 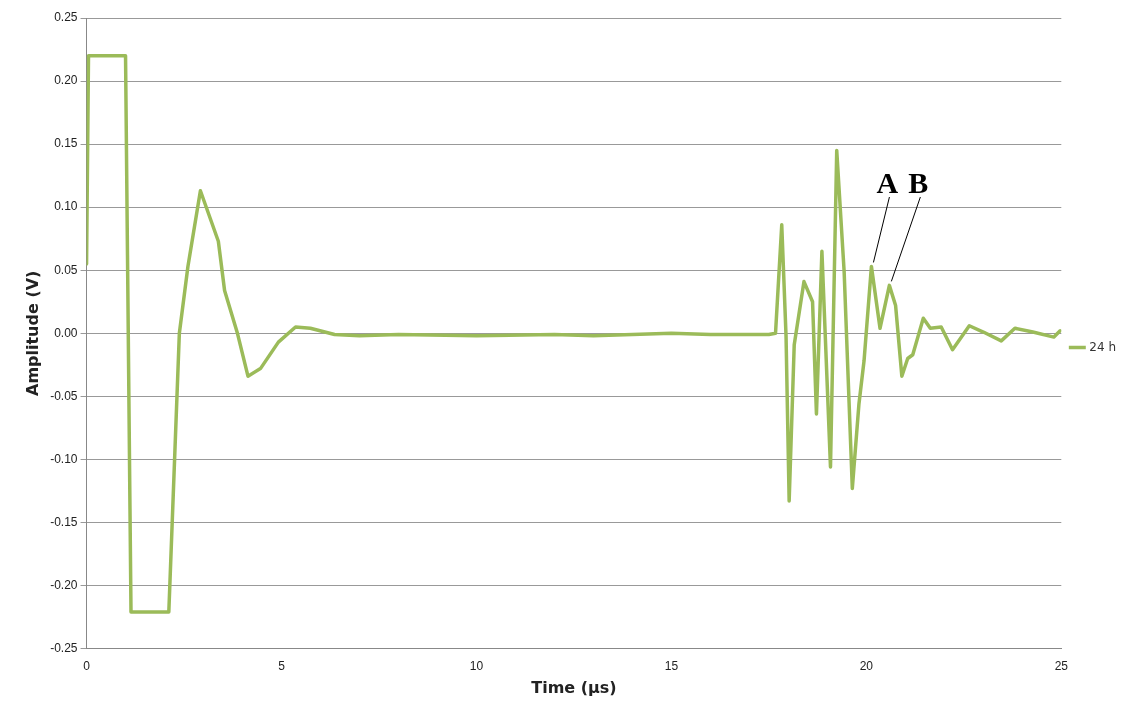 What do you see at coordinates (87, 666) in the screenshot?
I see `x-tick-label: 0` at bounding box center [87, 666].